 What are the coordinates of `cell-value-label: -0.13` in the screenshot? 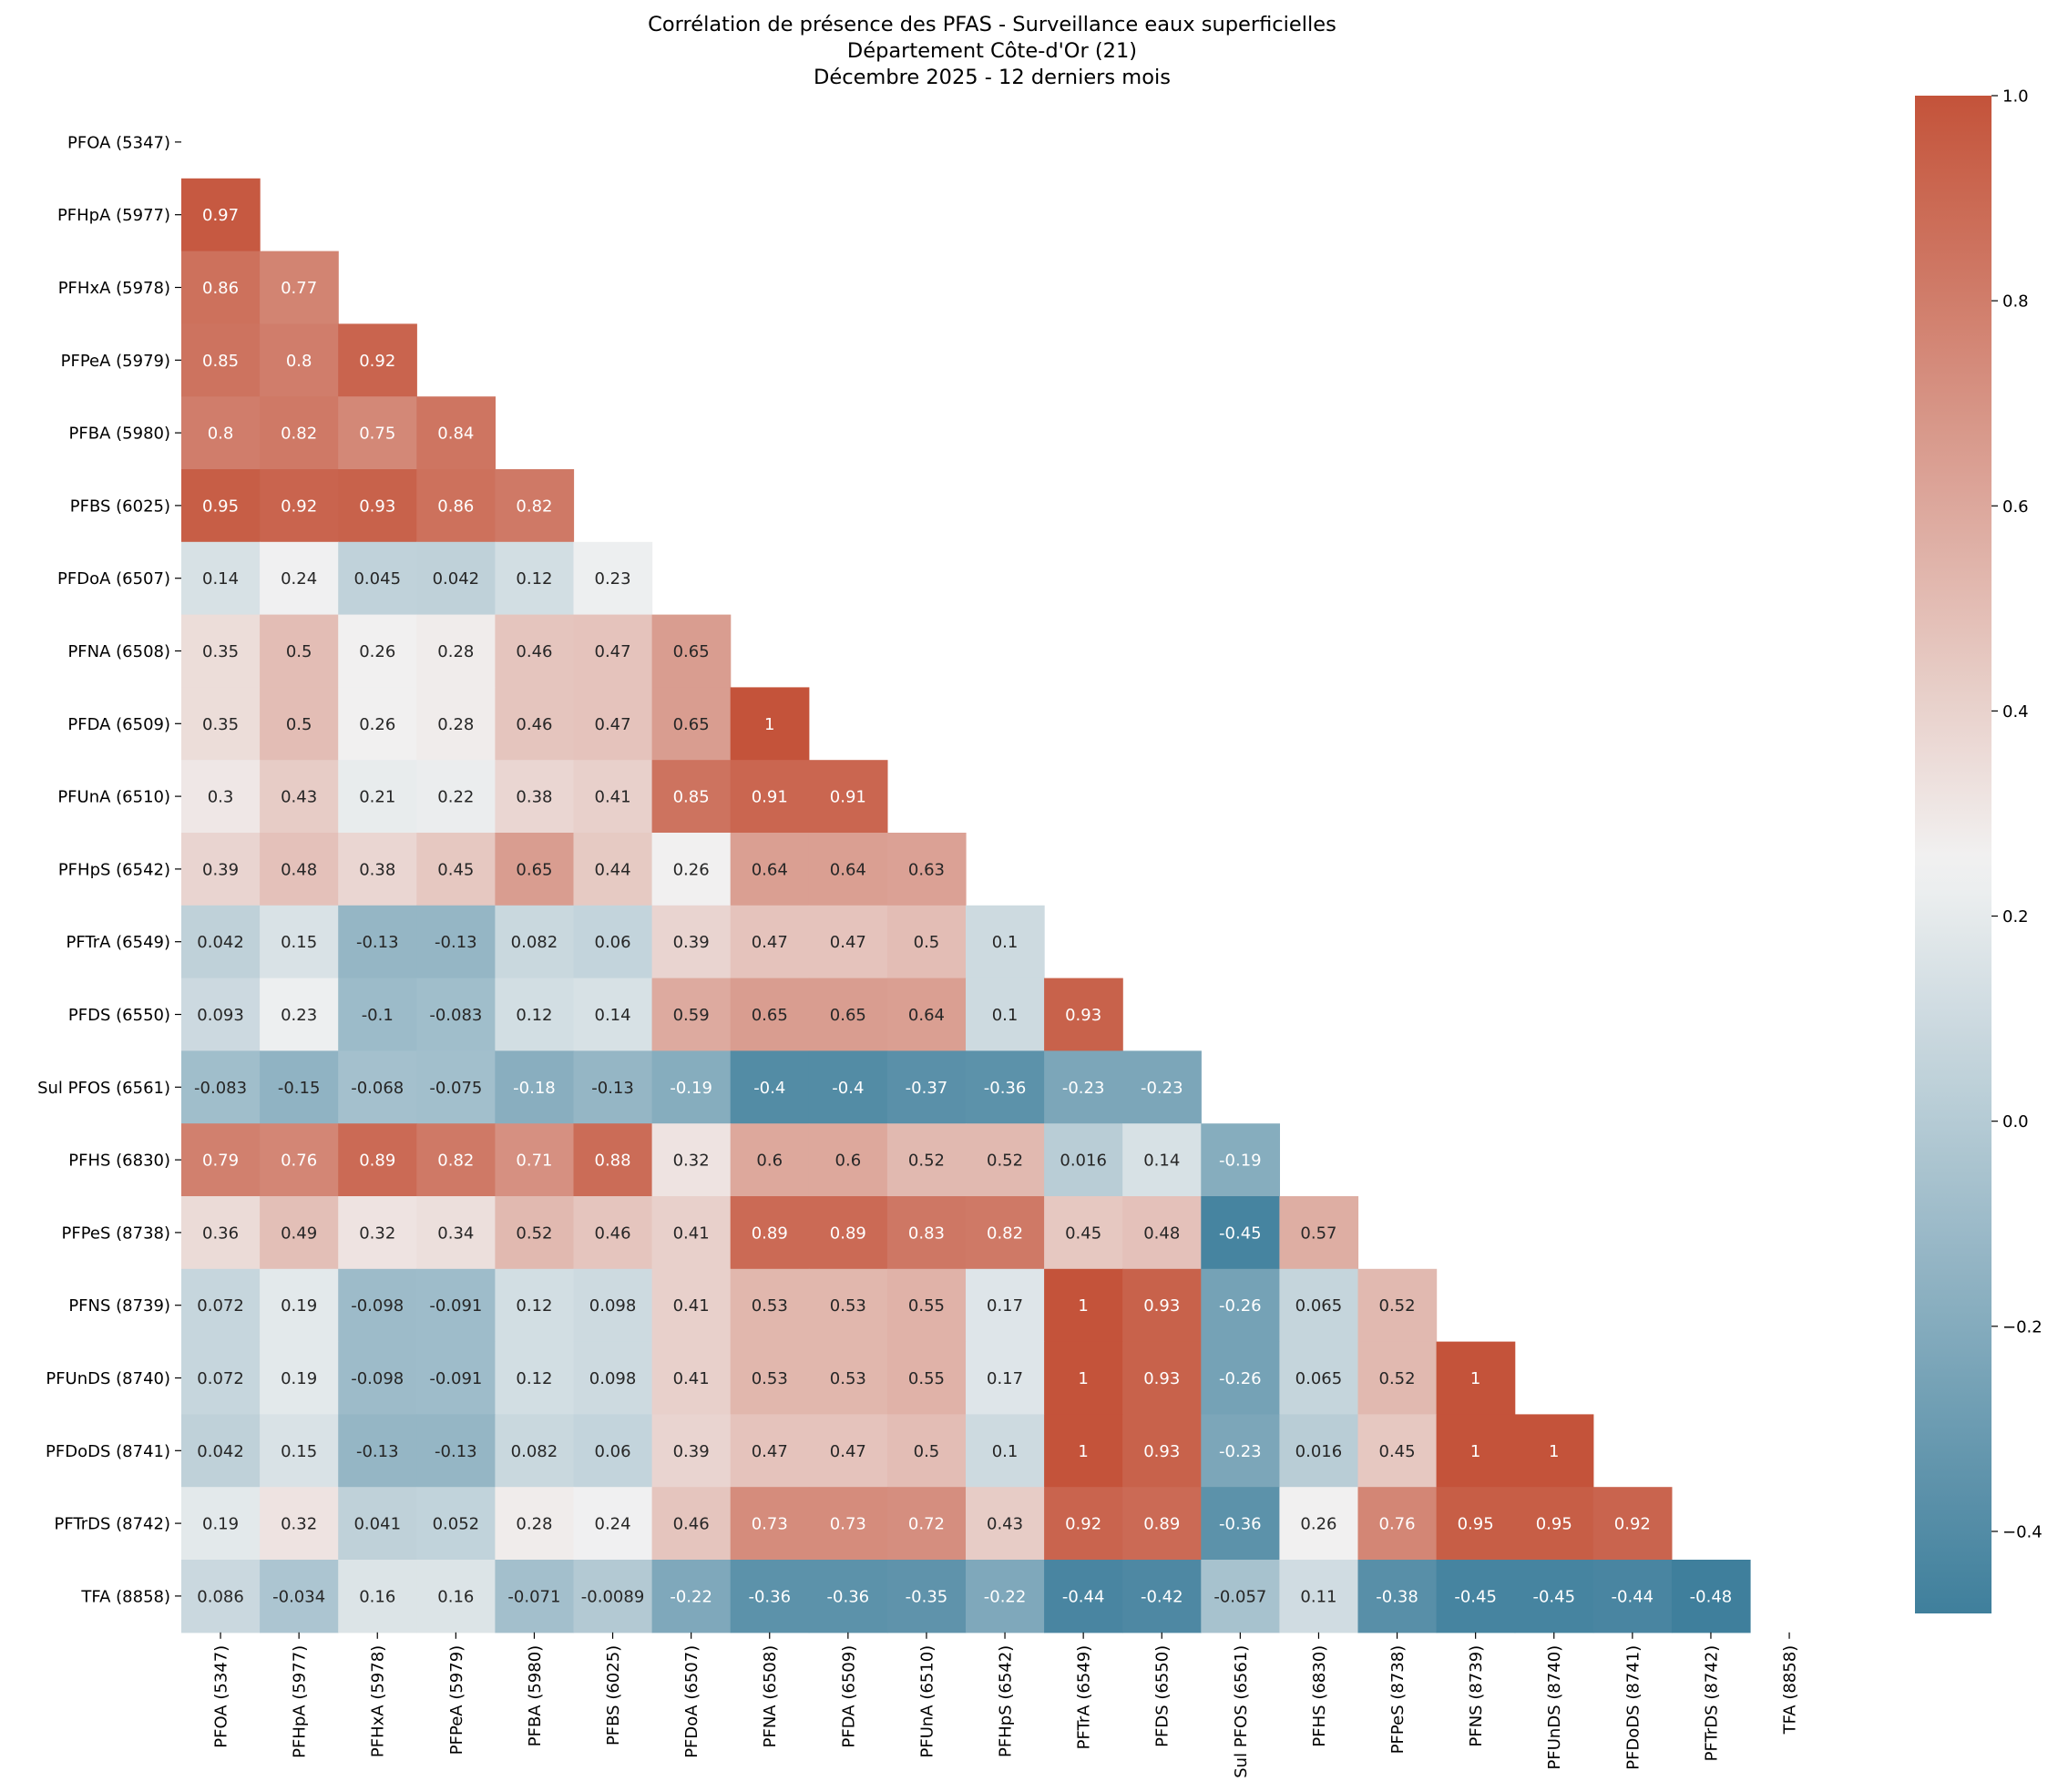 It's located at (377, 1451).